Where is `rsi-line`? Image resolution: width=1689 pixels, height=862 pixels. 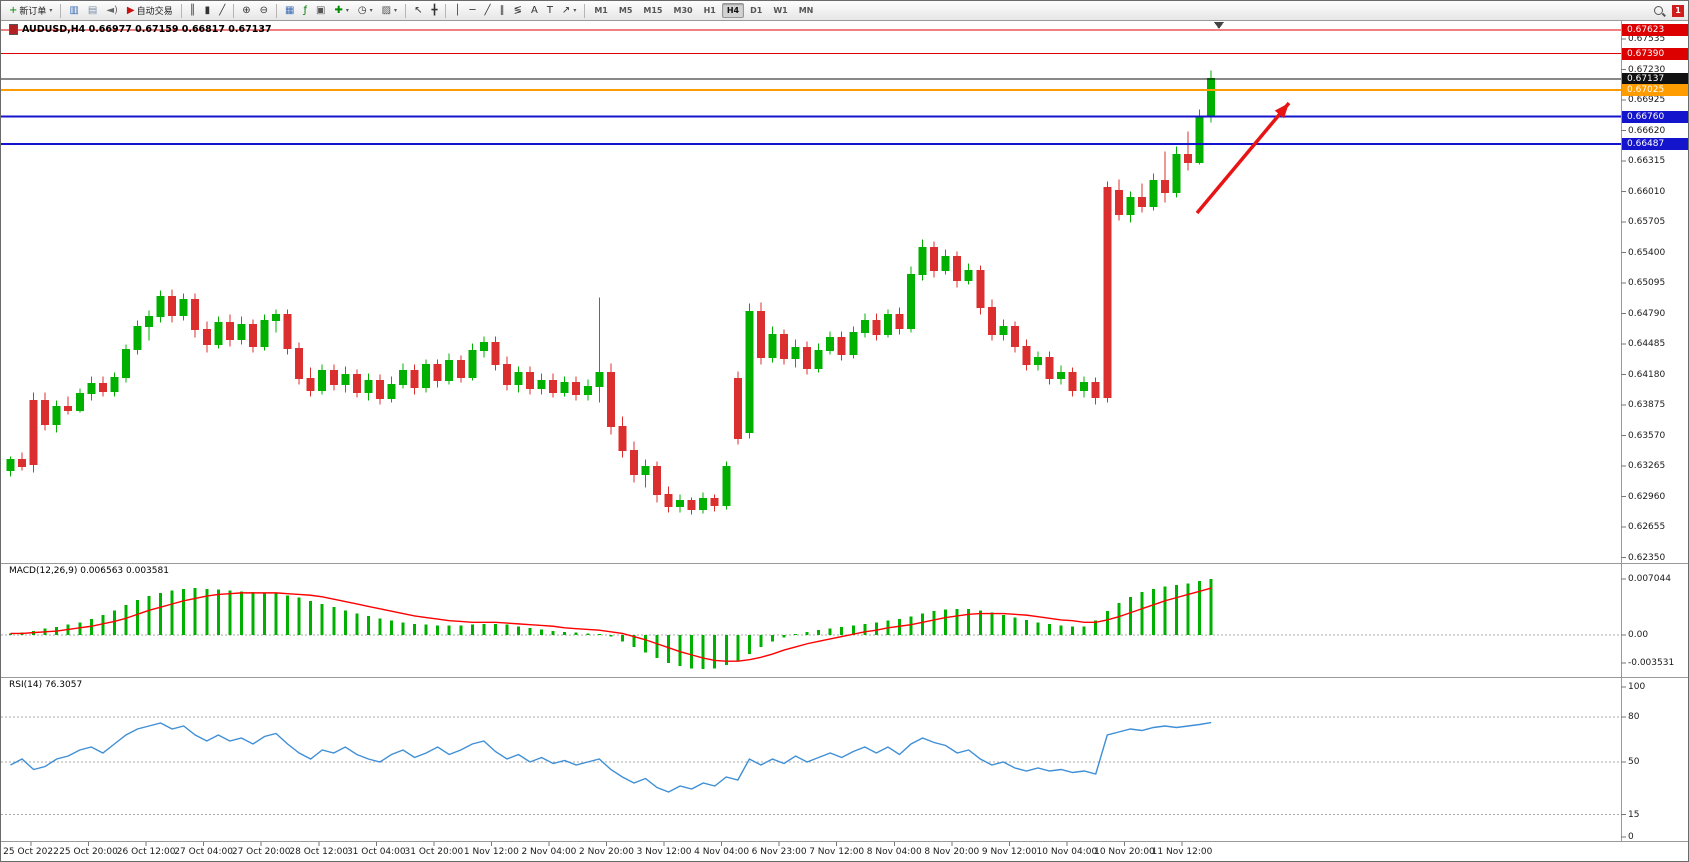 rsi-line is located at coordinates (611, 757).